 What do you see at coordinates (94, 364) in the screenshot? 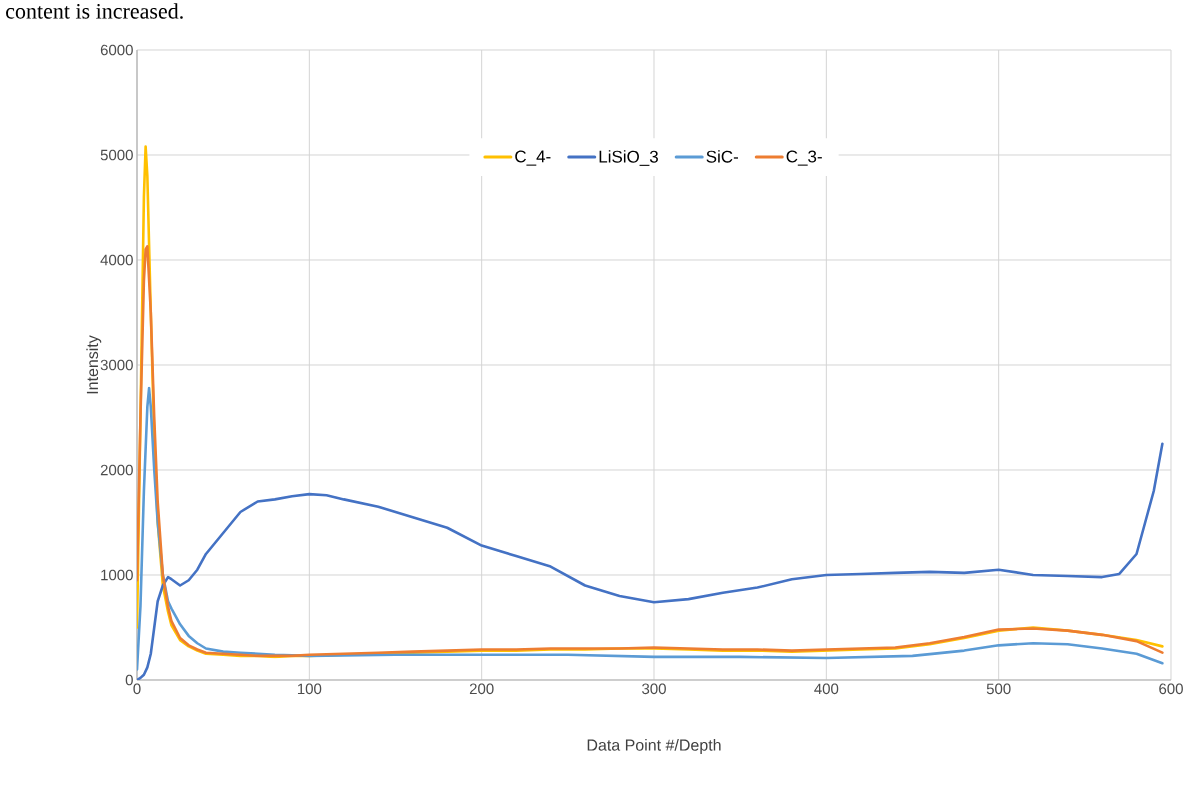
I see `y-axis-title: Intensity` at bounding box center [94, 364].